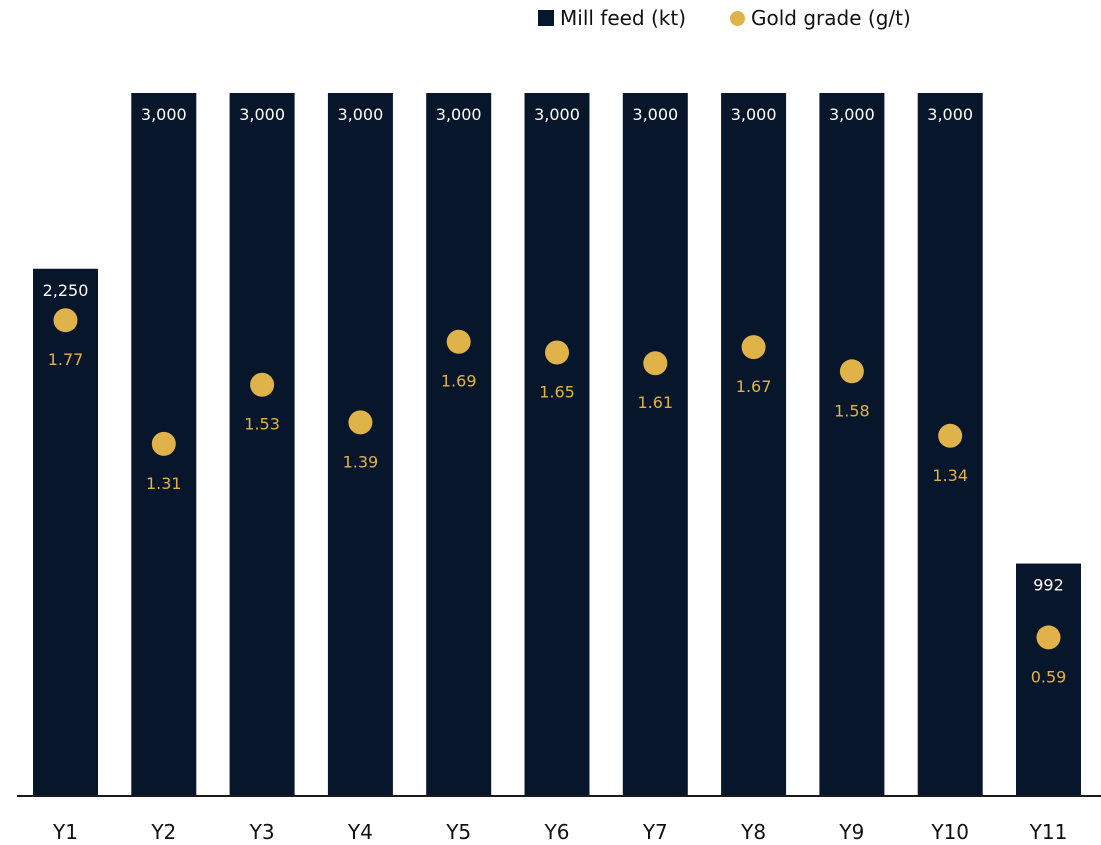  Describe the element at coordinates (949, 832) in the screenshot. I see `x-tick-label: Y10` at that location.